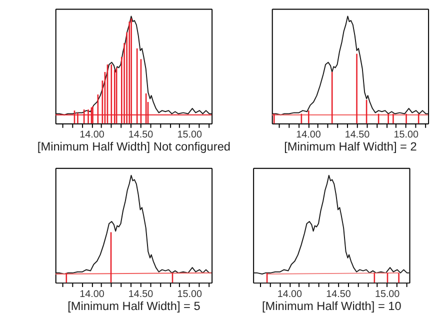 This screenshot has width=433, height=323. What do you see at coordinates (332, 305) in the screenshot?
I see `x-axis-title: [Minimum Half Width] = 10` at bounding box center [332, 305].